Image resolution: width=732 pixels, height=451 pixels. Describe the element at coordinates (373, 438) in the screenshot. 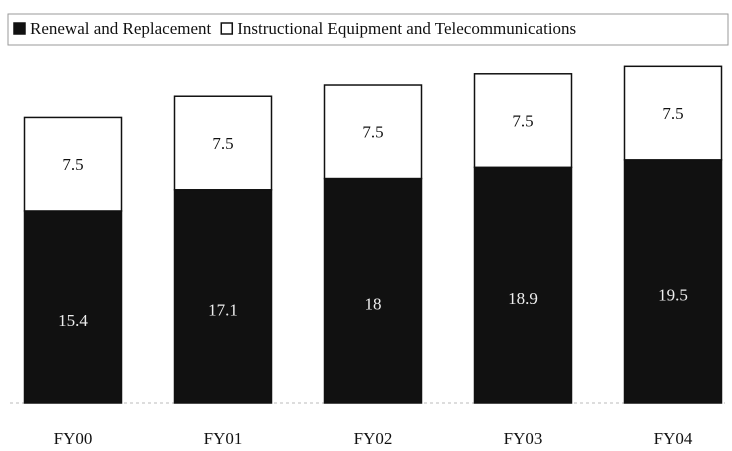

I see `x-tick-label: FY02` at that location.